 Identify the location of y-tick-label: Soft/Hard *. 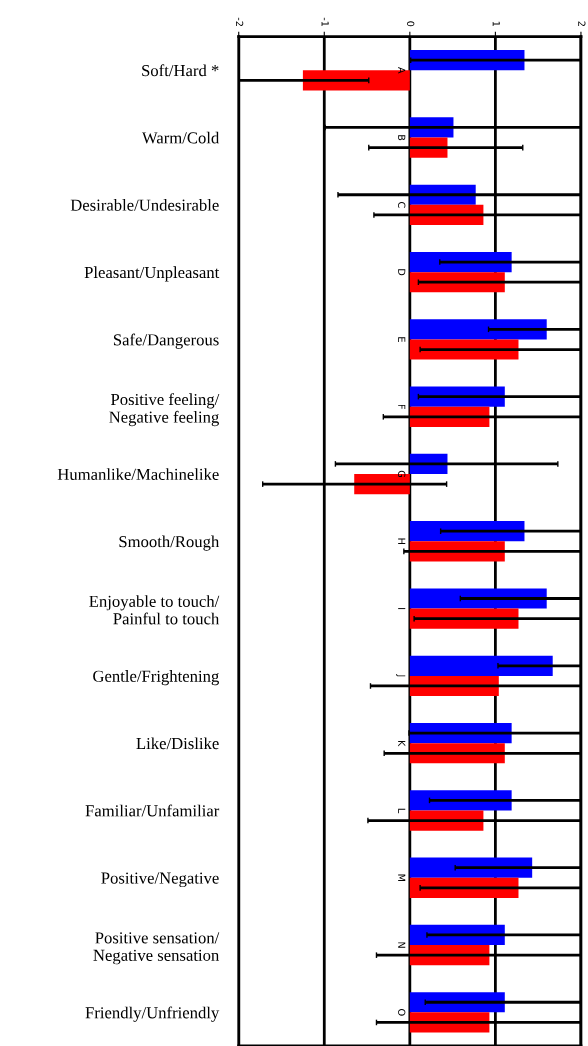
(180, 70).